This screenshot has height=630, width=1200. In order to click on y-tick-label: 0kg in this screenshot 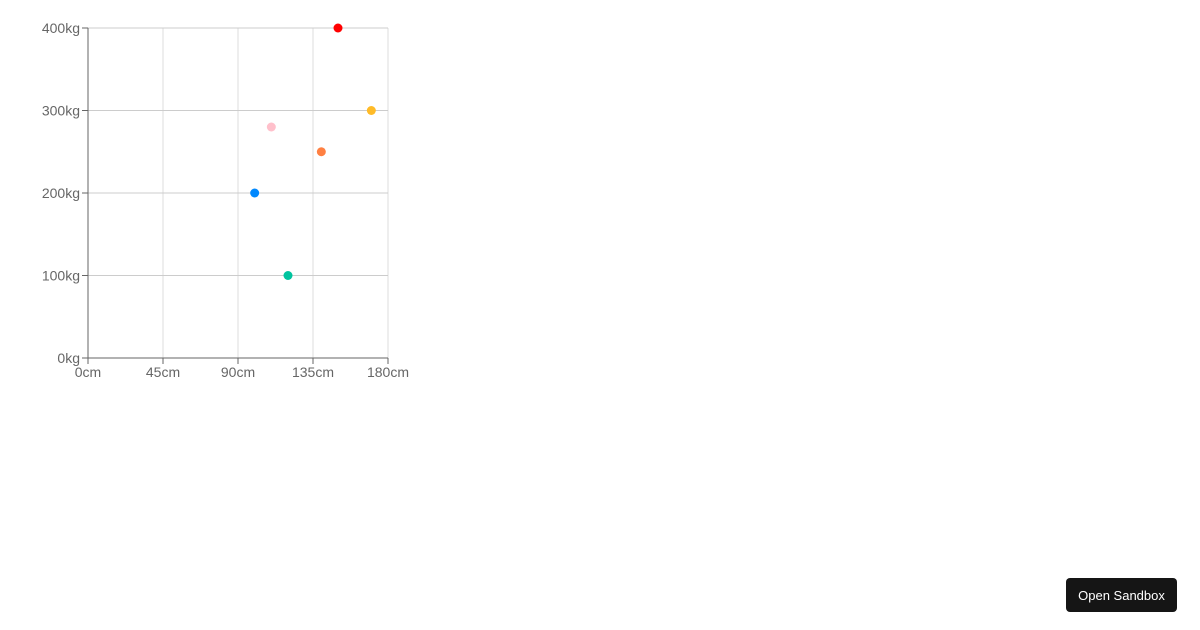, I will do `click(68, 358)`.